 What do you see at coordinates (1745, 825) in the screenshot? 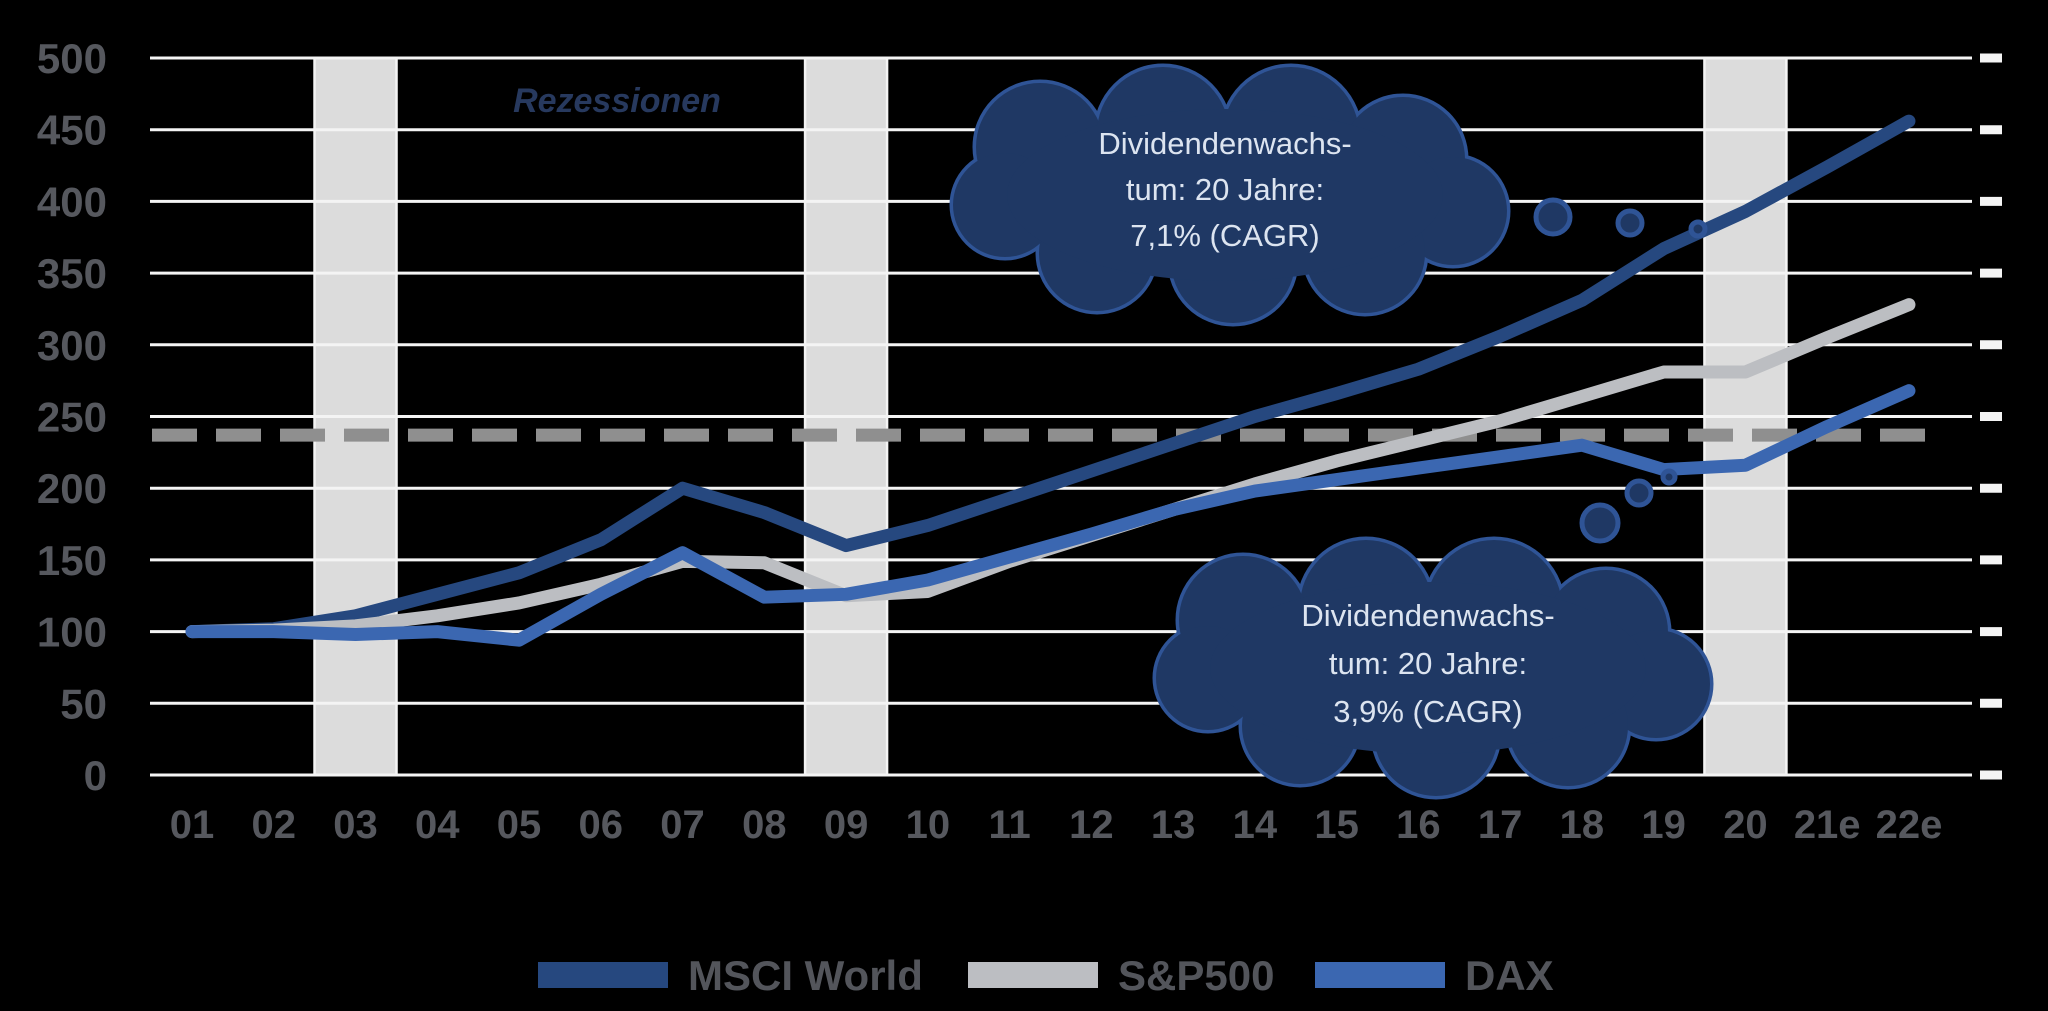
I see `x-tick-label-20: 20` at bounding box center [1745, 825].